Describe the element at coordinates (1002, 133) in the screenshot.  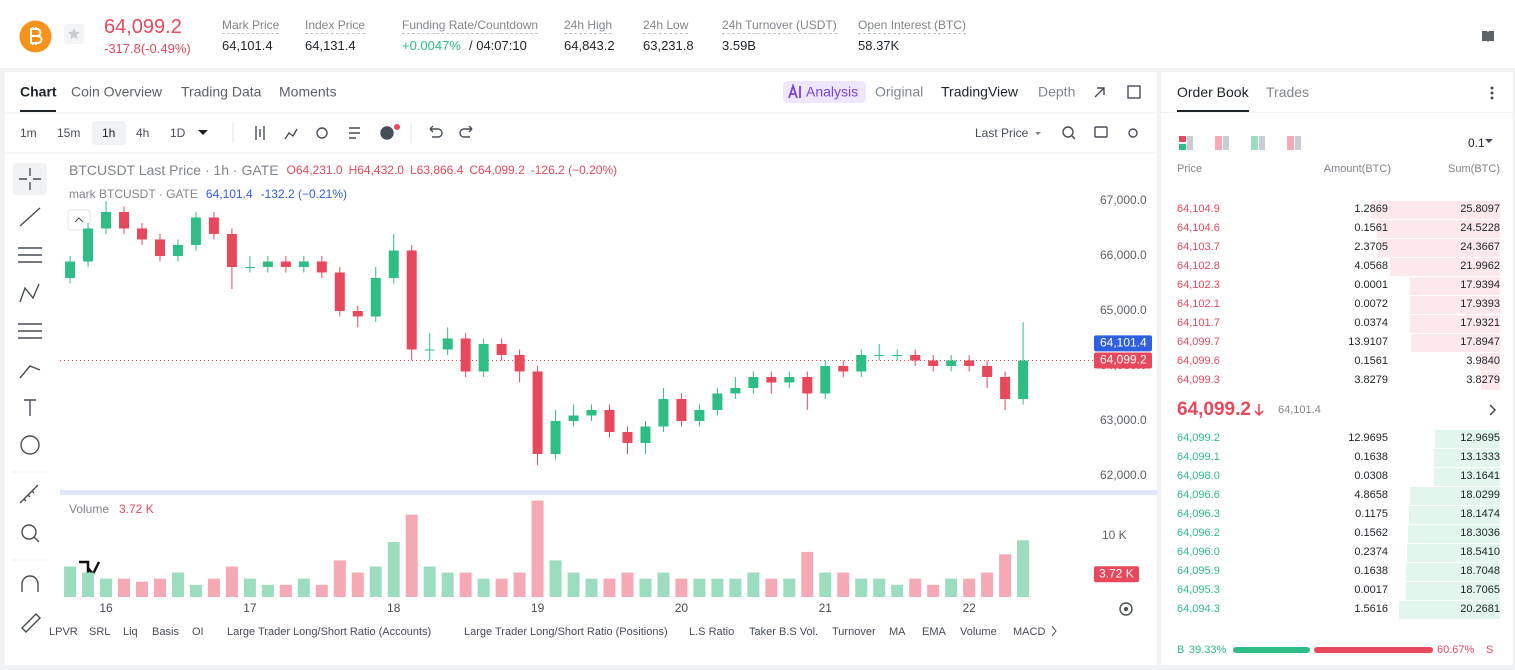
I see `price-source: Last Price` at that location.